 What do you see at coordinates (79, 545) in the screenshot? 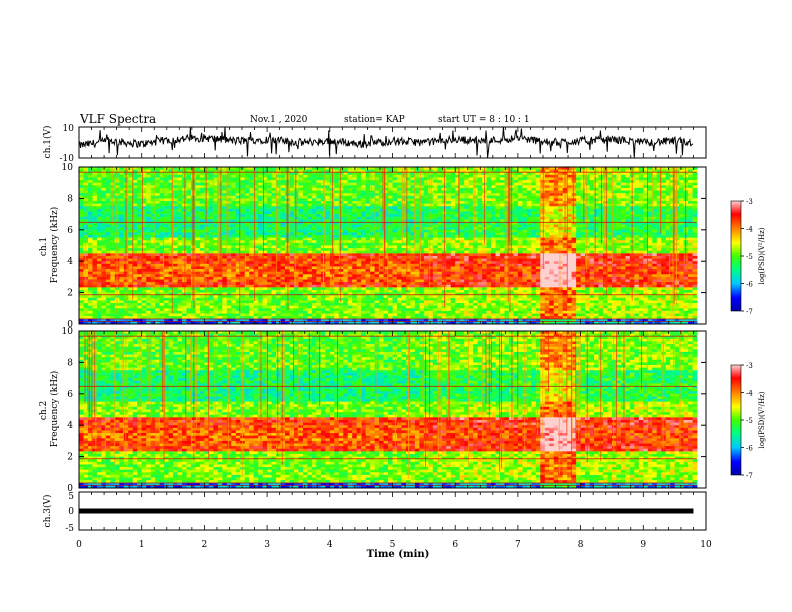
I see `time-tick-label: 0` at bounding box center [79, 545].